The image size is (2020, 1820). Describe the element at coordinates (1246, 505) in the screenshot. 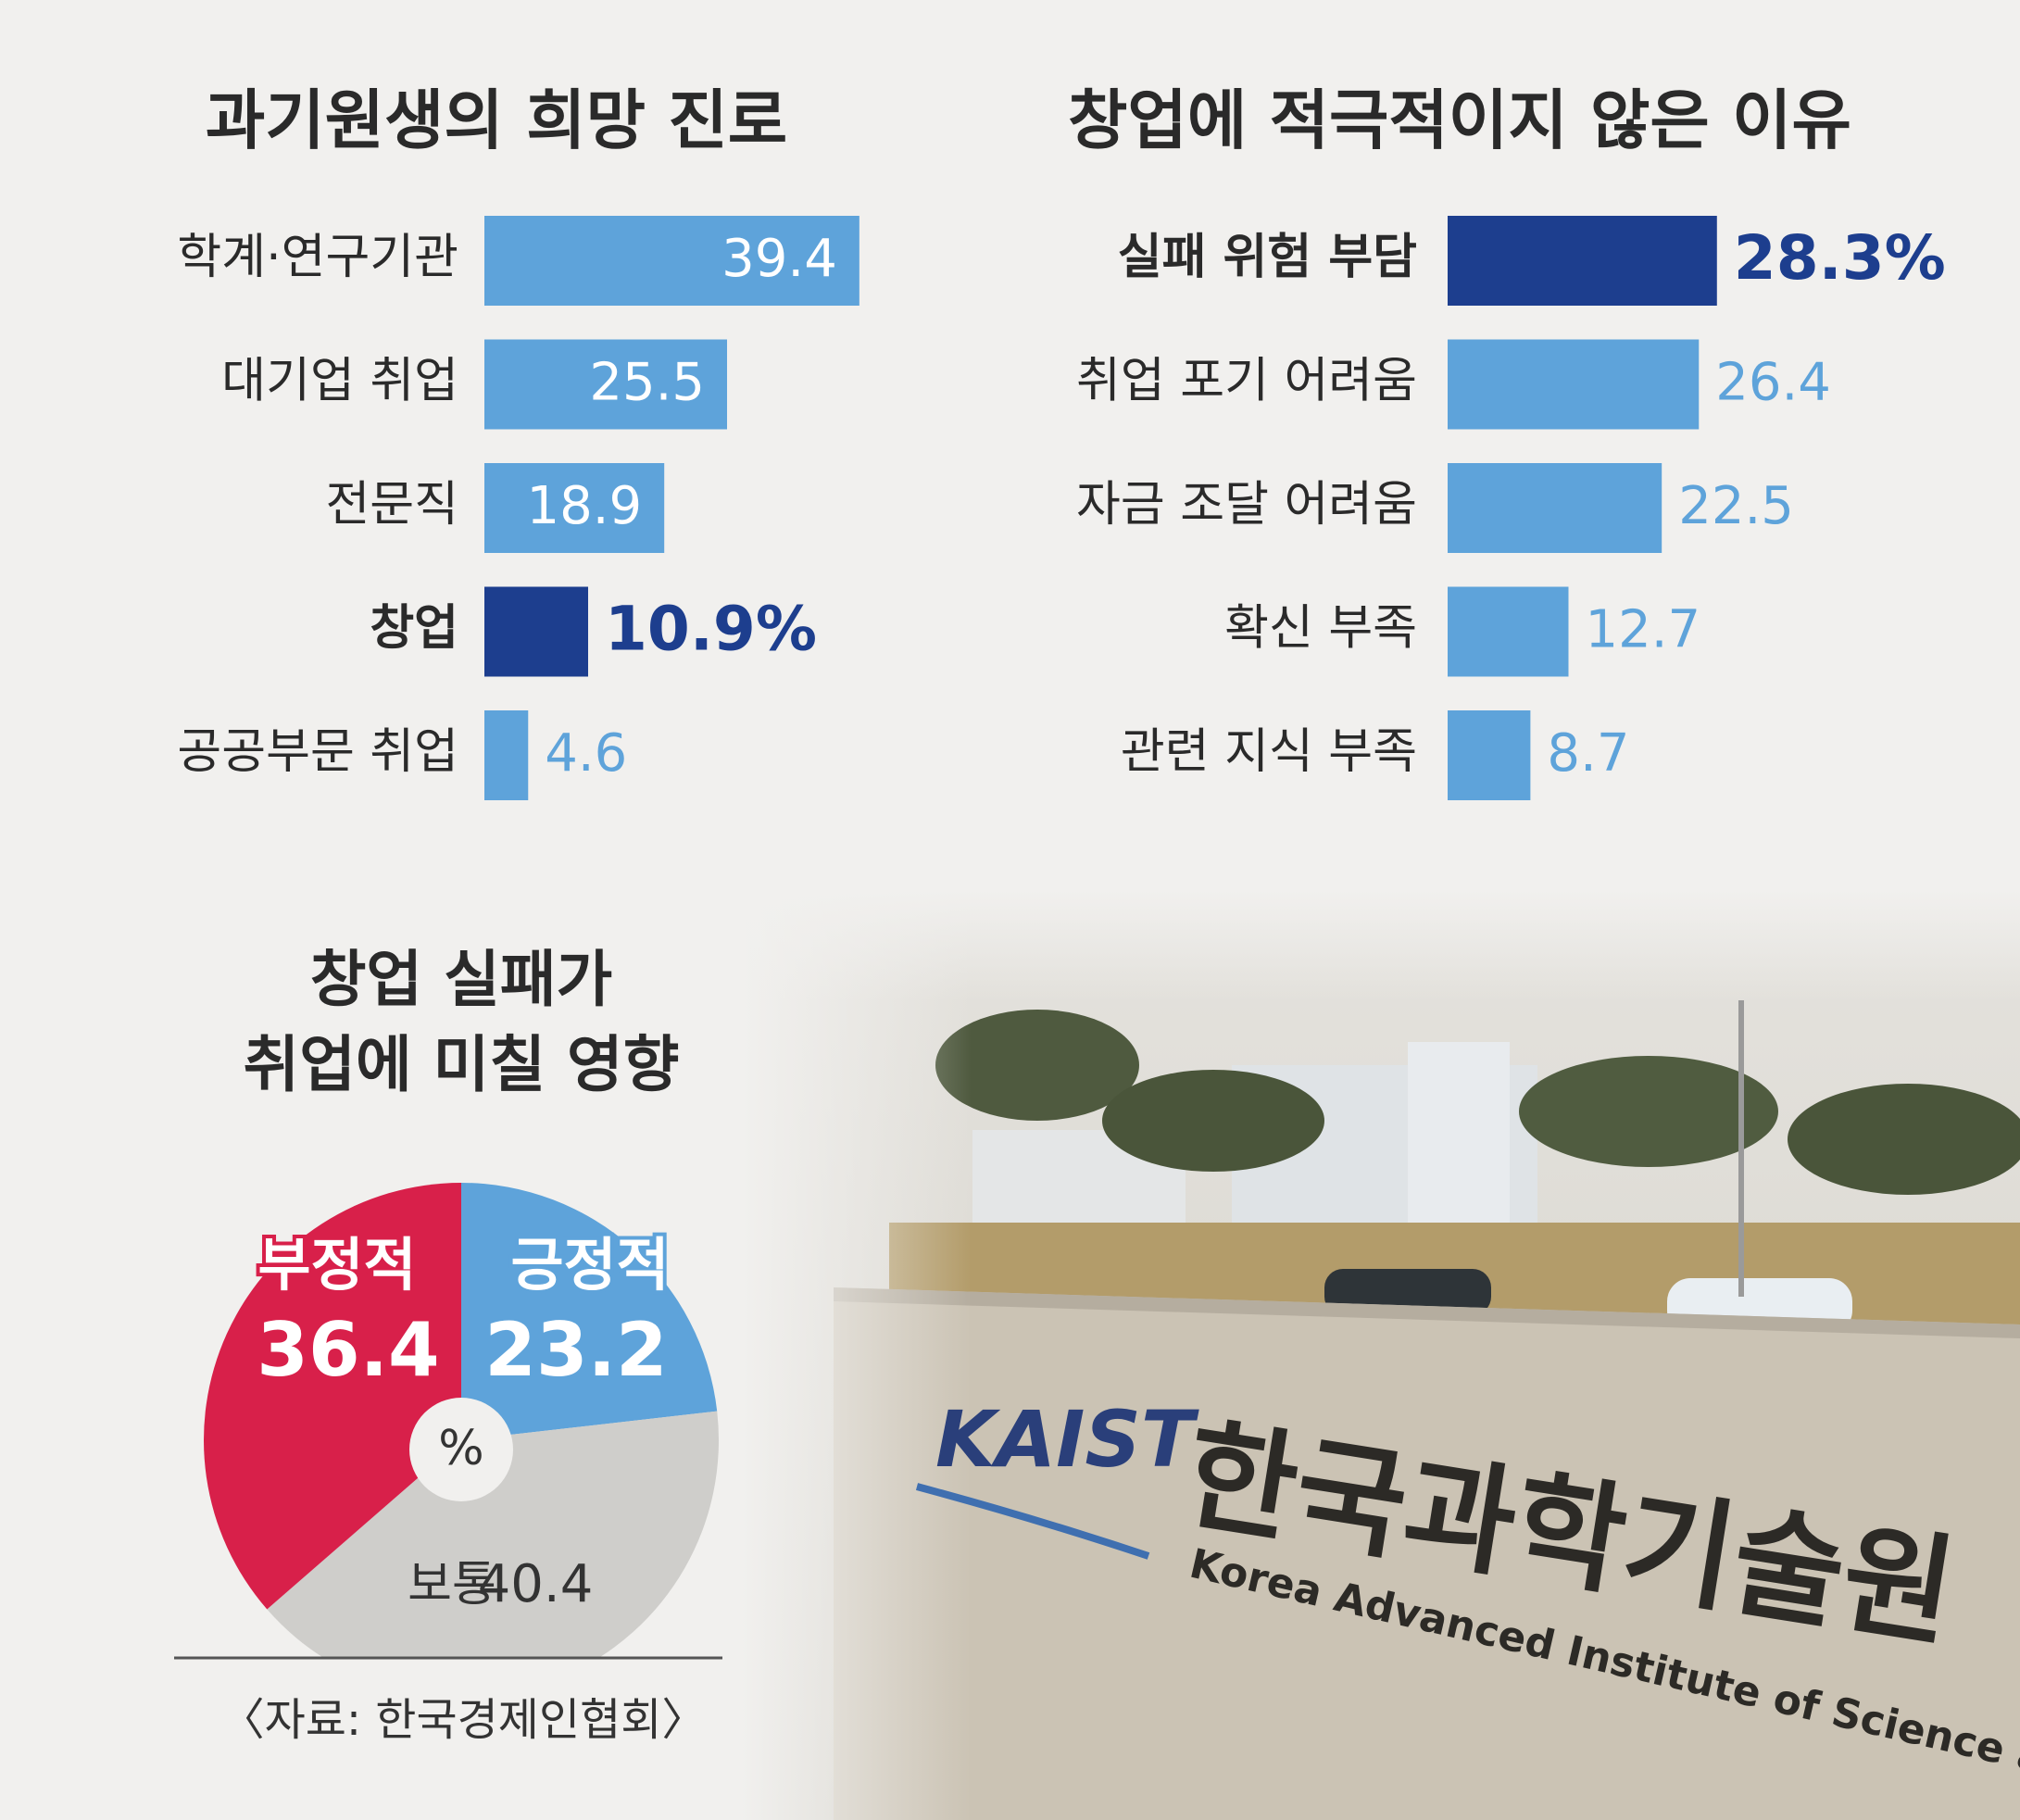

I see `category-label: 자금 조달 어려움` at that location.